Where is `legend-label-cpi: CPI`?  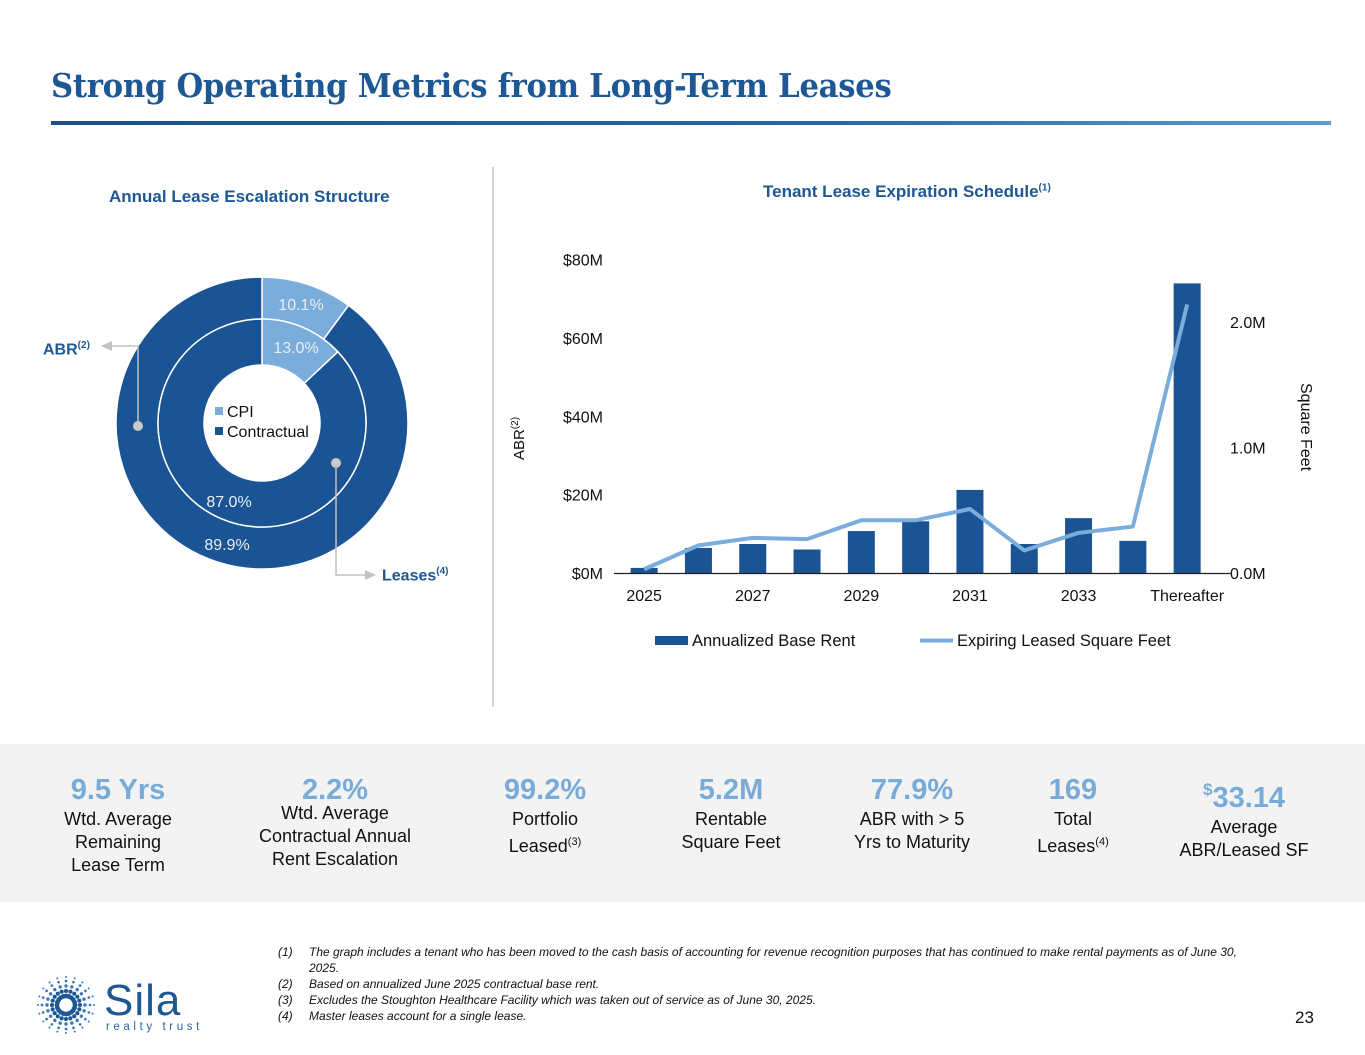
legend-label-cpi: CPI is located at coordinates (240, 412).